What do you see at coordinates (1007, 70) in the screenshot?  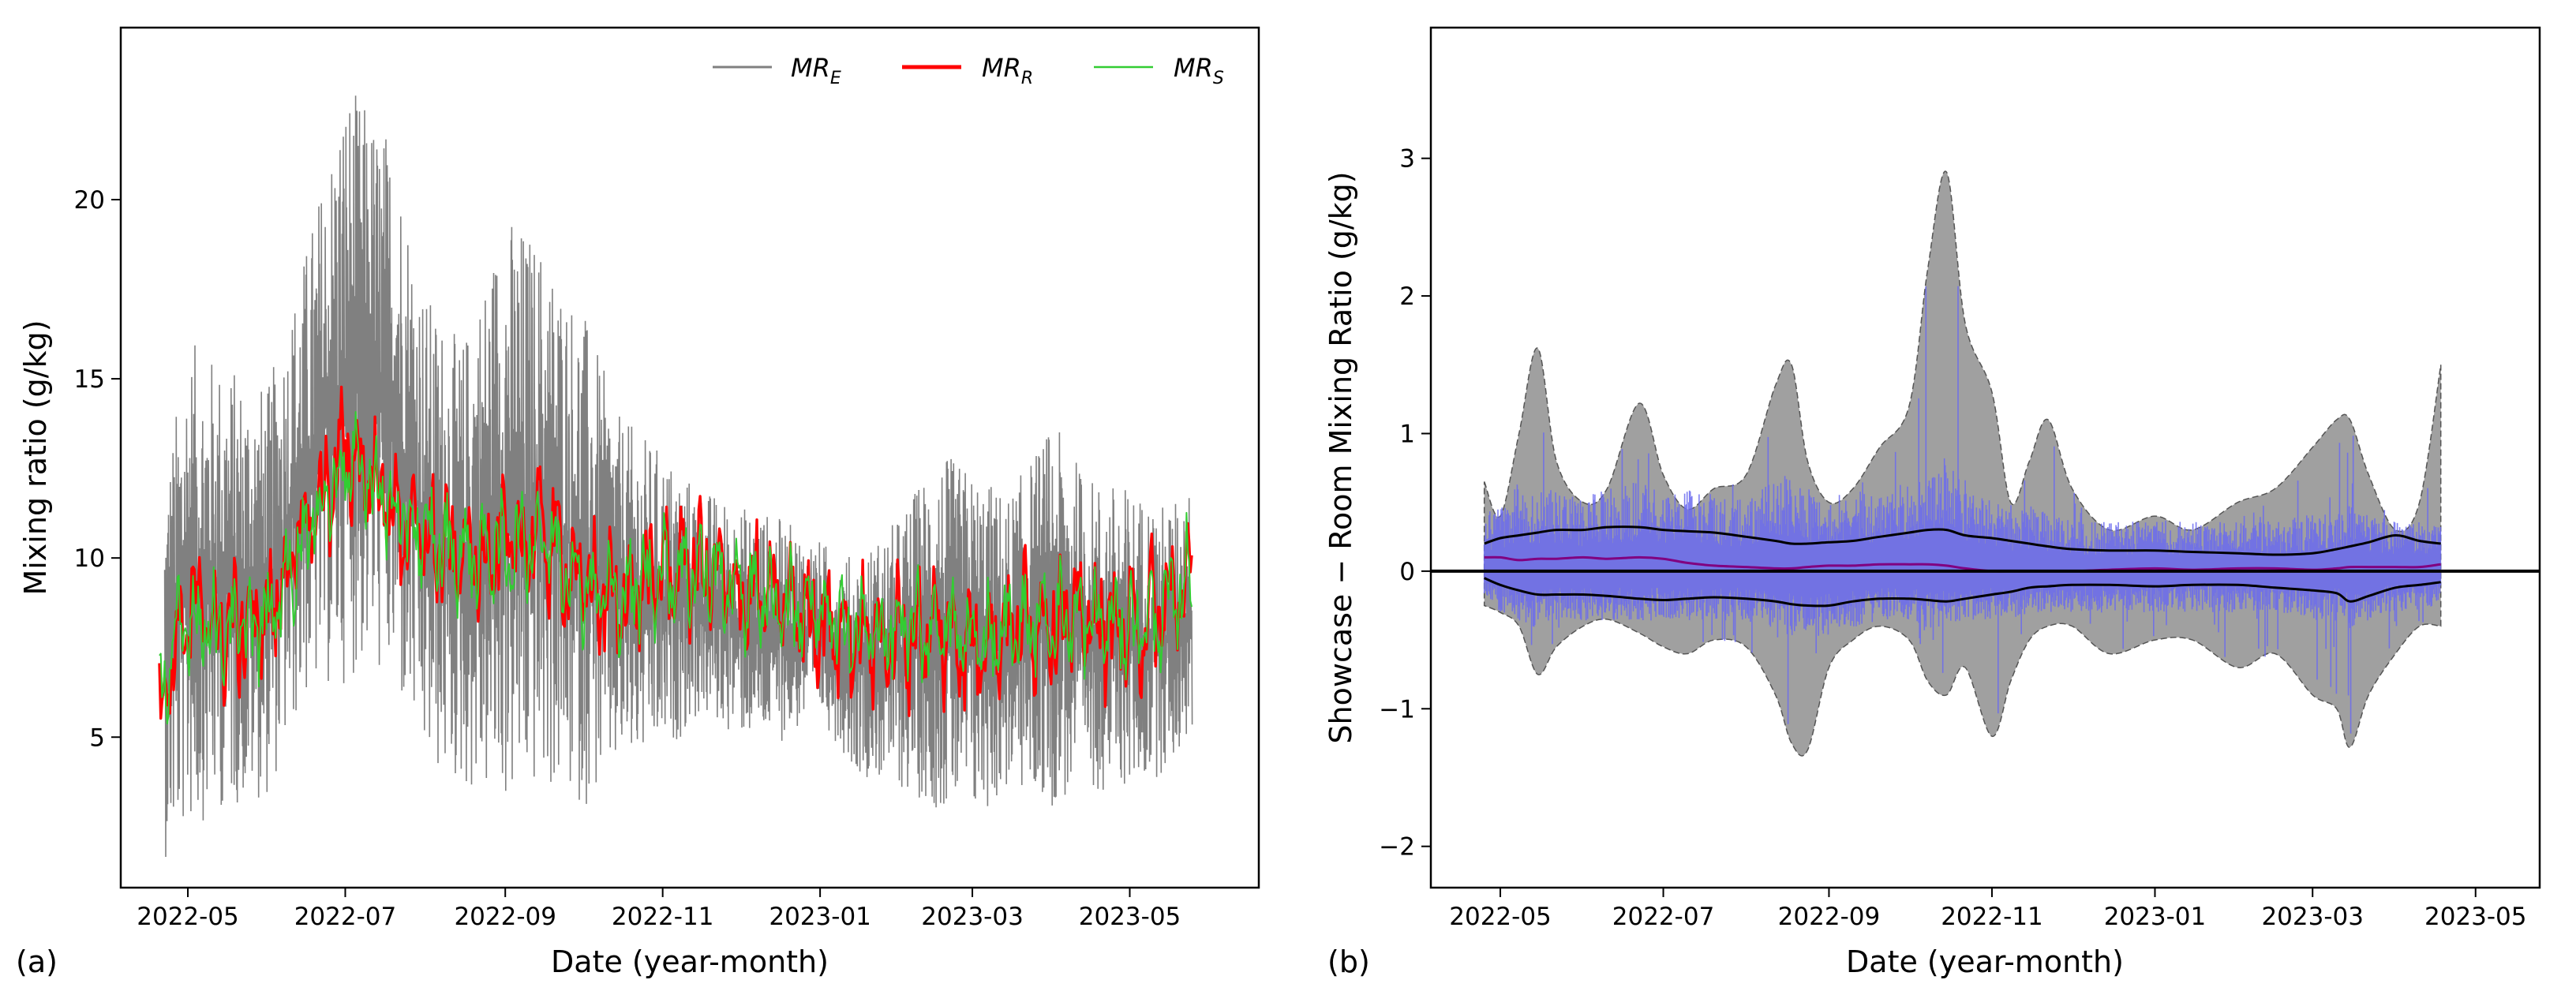 I see `legend-label-mr-r: MRR` at bounding box center [1007, 70].